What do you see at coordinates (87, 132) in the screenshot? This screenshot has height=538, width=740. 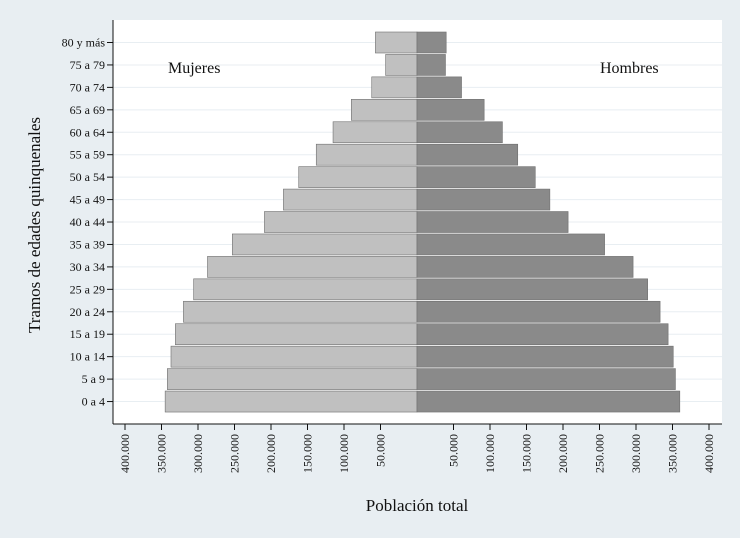 I see `y-tick-label: 60 a 64` at bounding box center [87, 132].